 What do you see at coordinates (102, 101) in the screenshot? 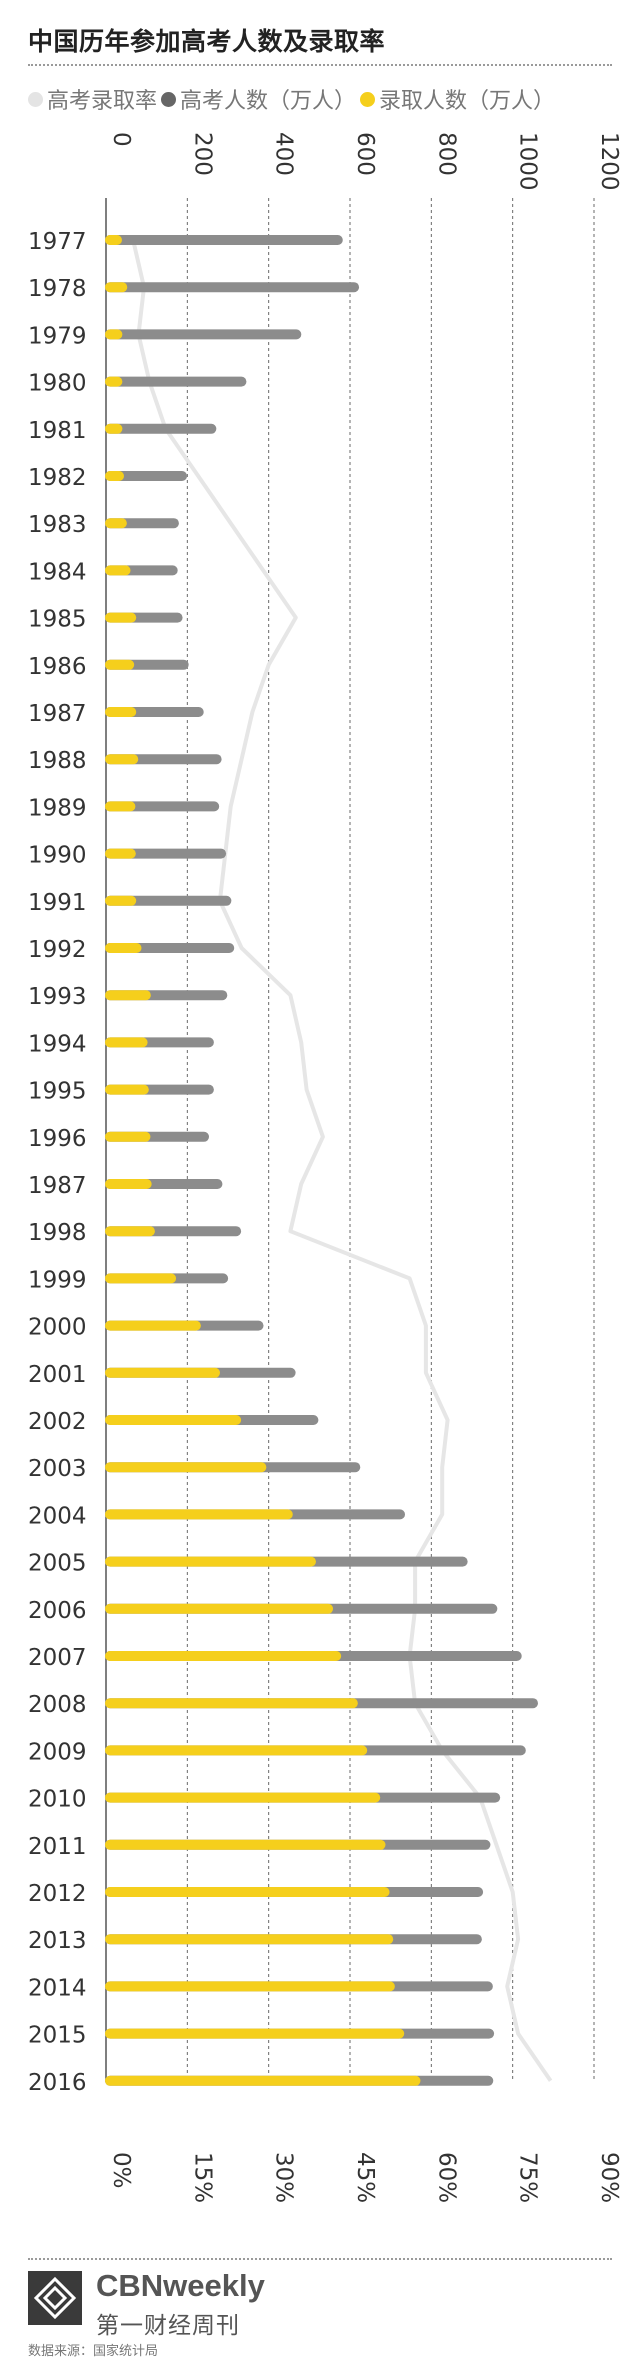
I see `legend-label-rate: 高考录取率` at bounding box center [102, 101].